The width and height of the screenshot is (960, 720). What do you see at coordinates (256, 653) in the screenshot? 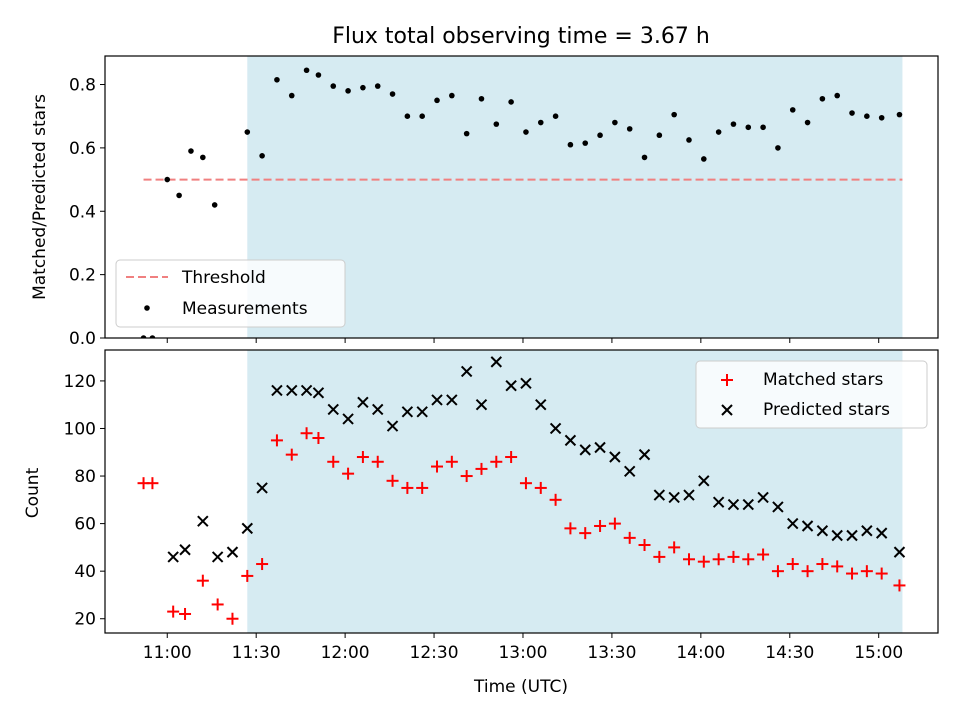
I see `x-tick-label: 11:30` at bounding box center [256, 653].